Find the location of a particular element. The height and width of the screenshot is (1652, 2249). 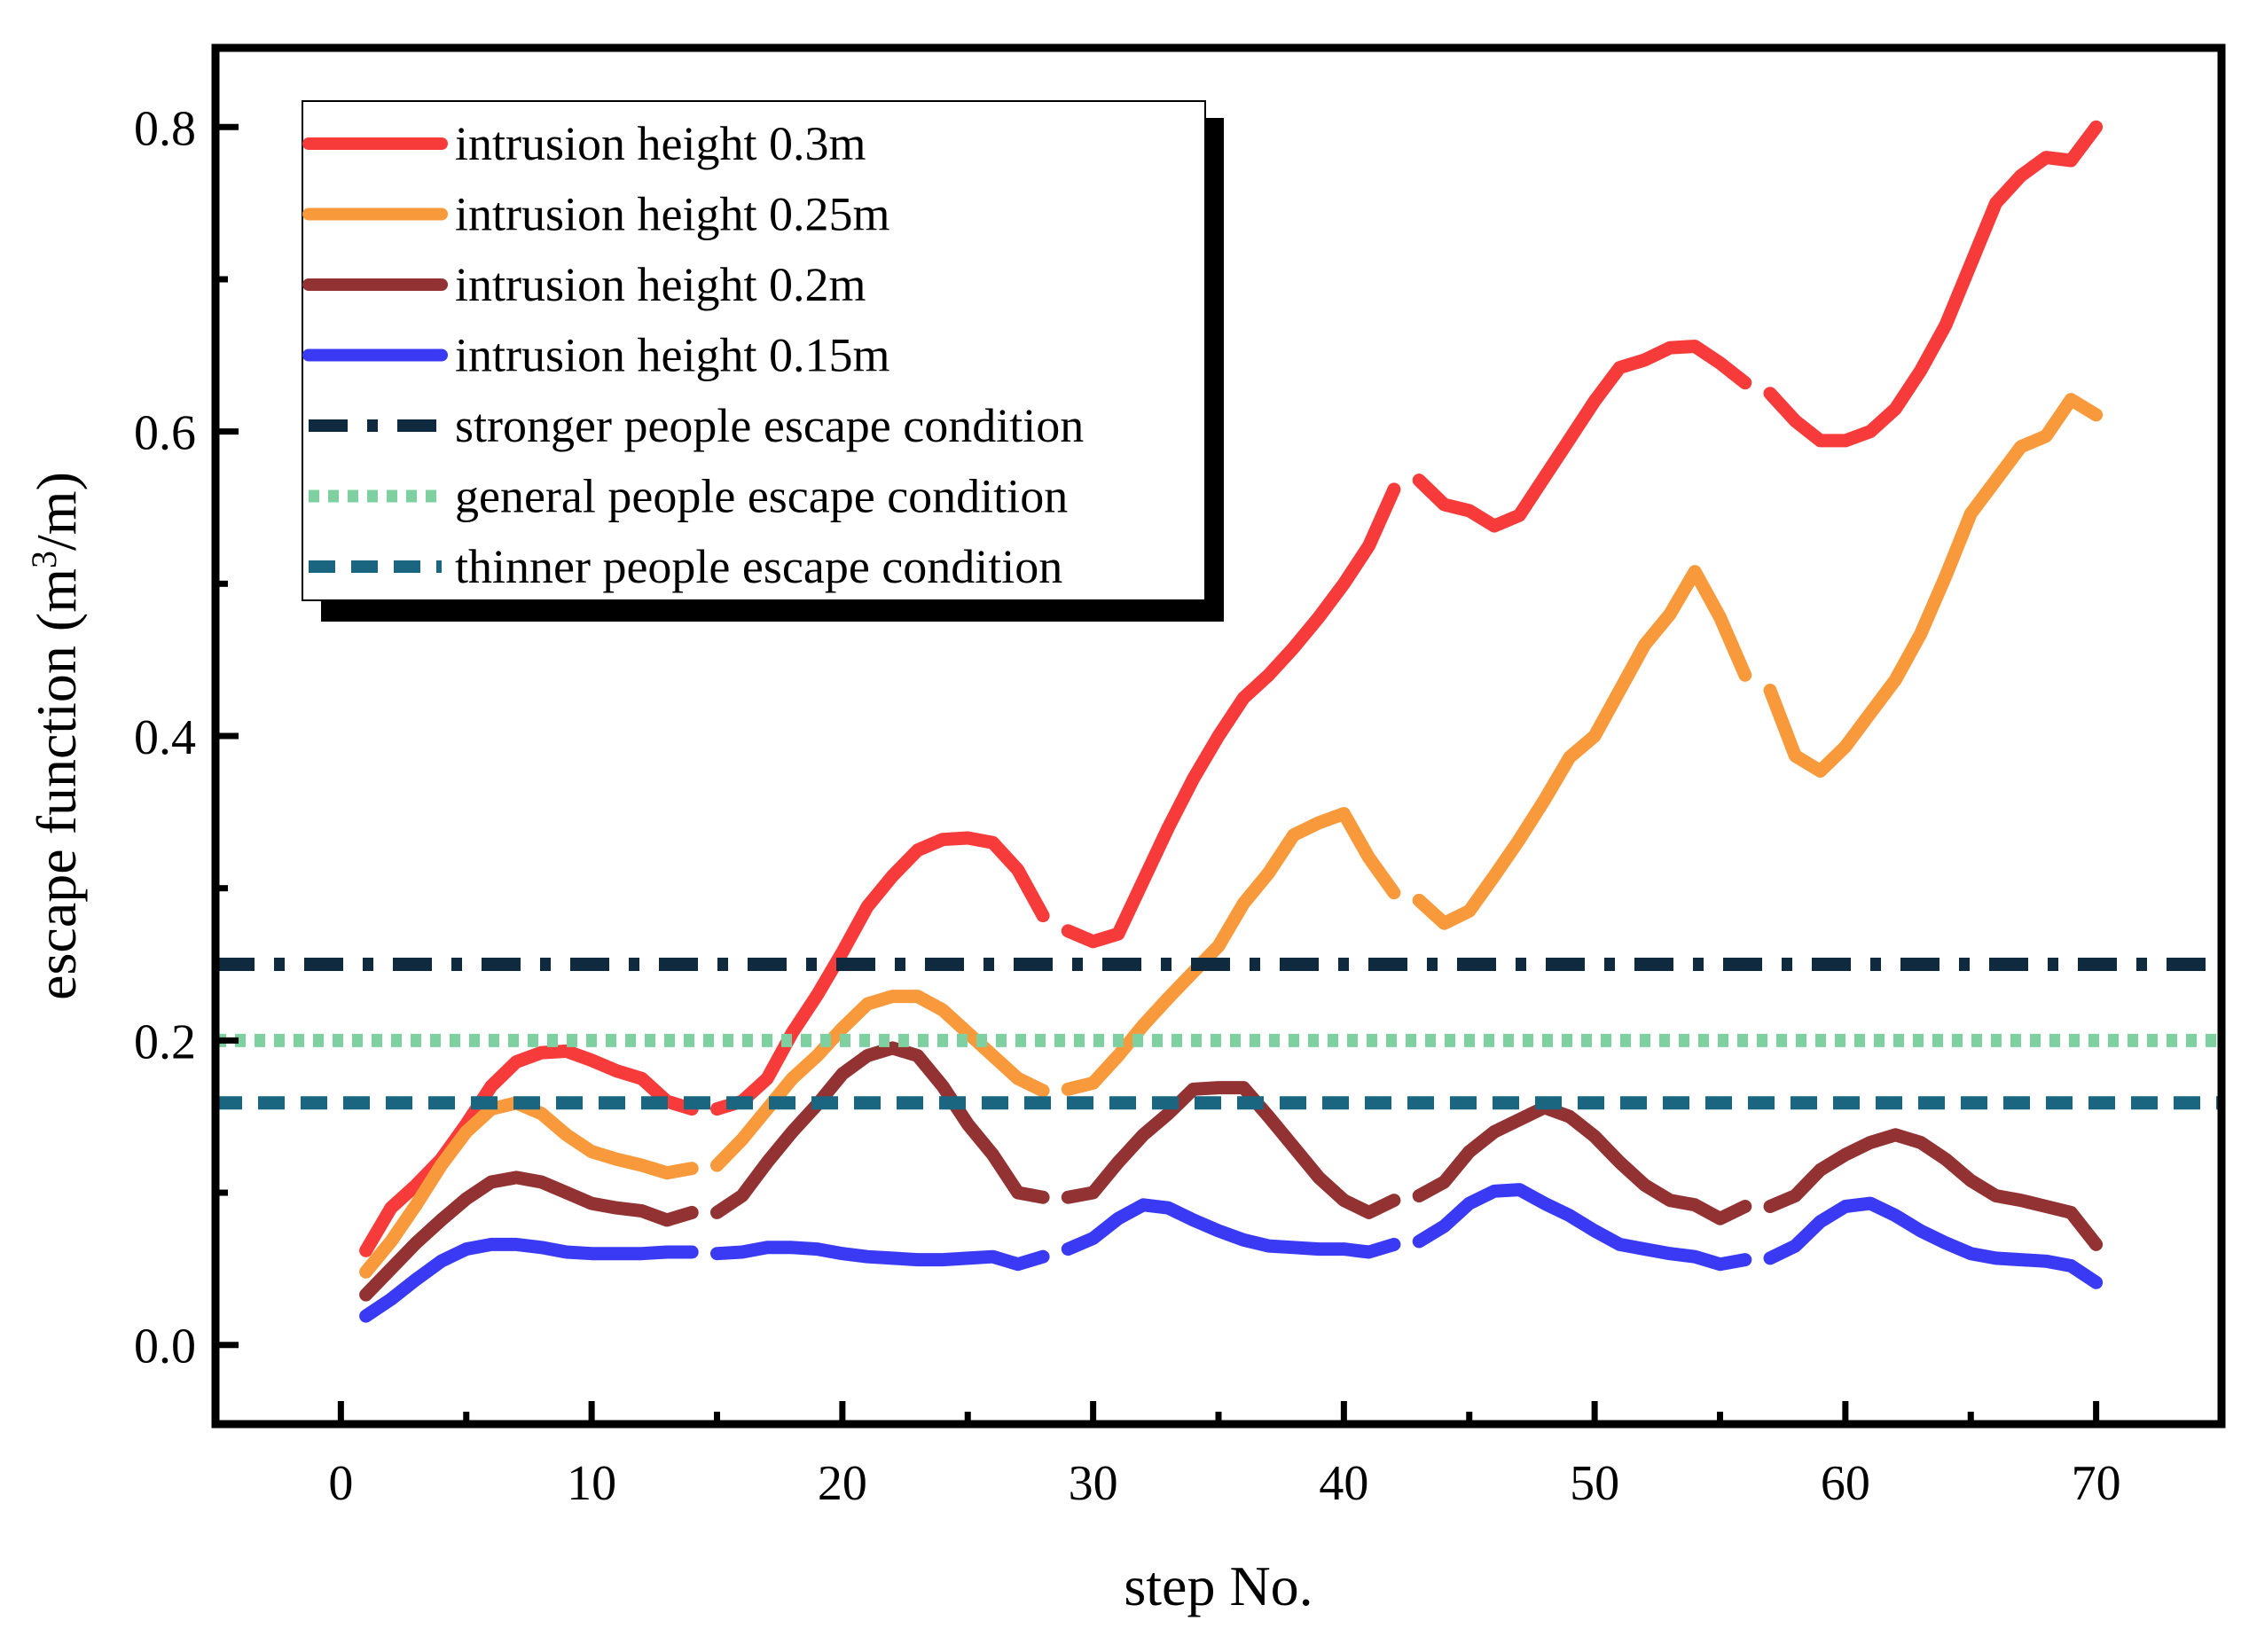

x-tick-label: 20 is located at coordinates (843, 1483).